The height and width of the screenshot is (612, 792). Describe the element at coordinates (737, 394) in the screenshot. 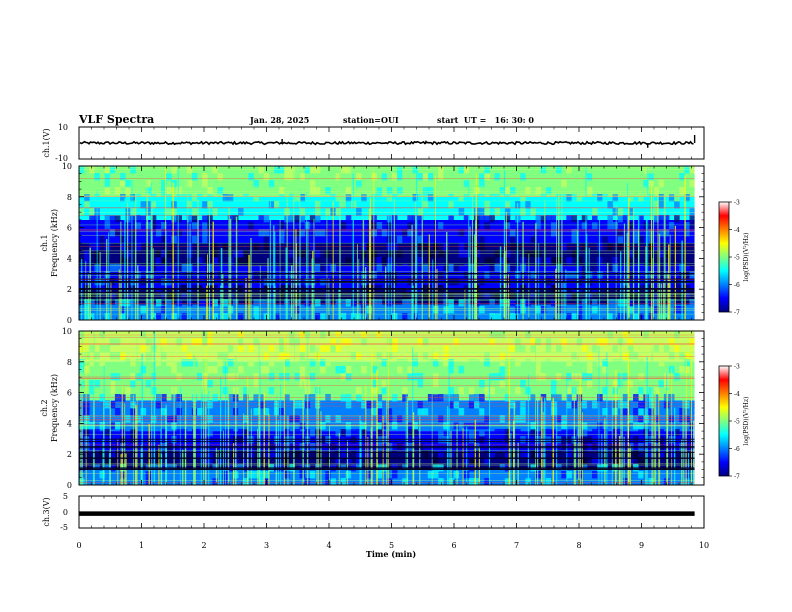

I see `colorbar-tick-label: -4` at that location.